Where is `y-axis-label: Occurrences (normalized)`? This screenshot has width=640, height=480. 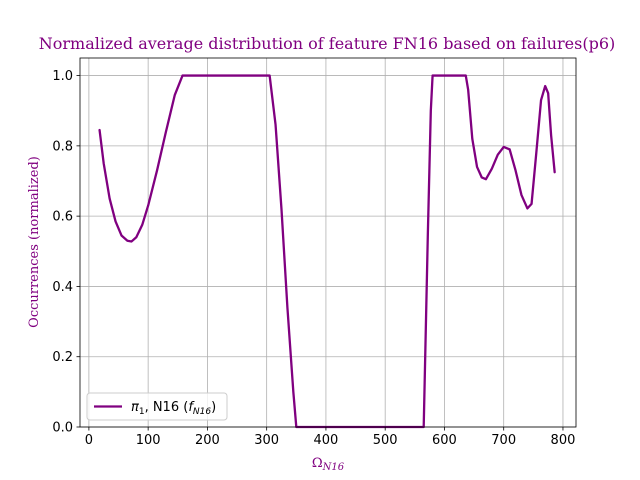 y-axis-label: Occurrences (normalized) is located at coordinates (34, 242).